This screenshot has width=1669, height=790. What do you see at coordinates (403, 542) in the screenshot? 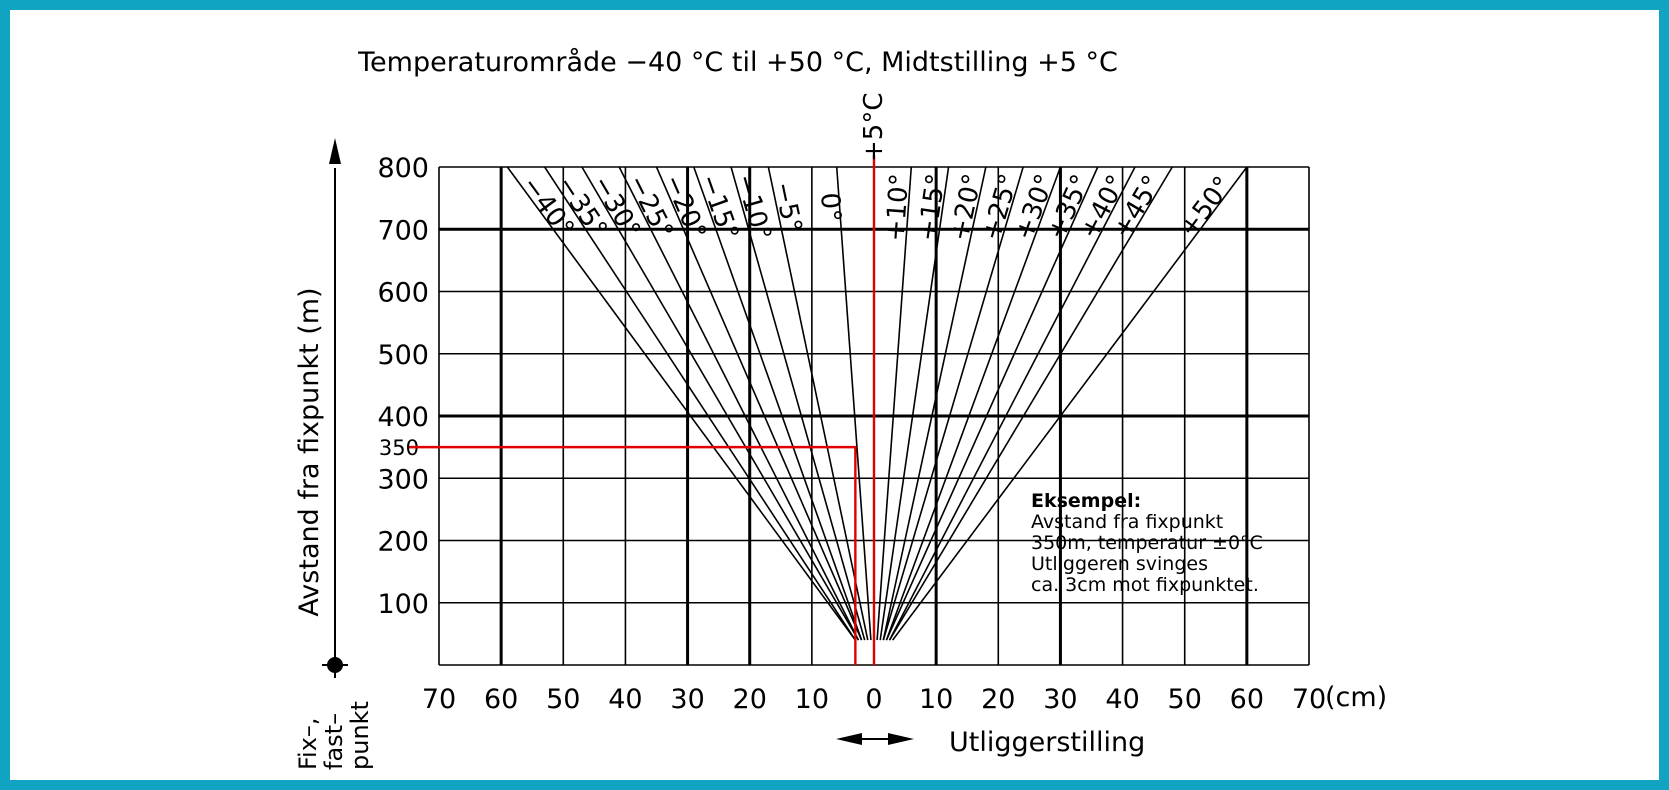
I see `y-tick-label: 200` at bounding box center [403, 542].